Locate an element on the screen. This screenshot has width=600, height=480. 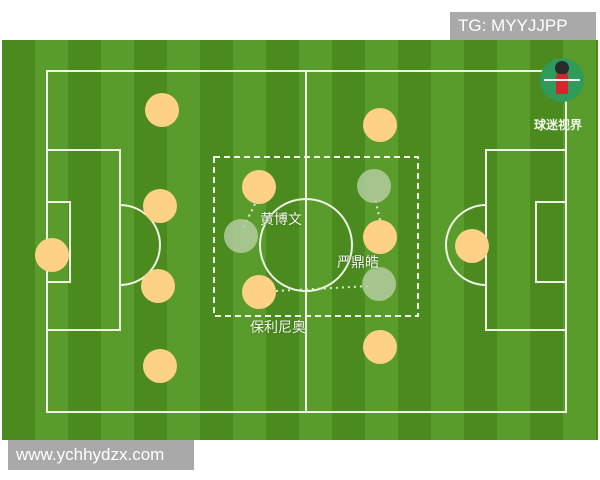
brand-logo-text: 球迷视界 is located at coordinates (558, 125).